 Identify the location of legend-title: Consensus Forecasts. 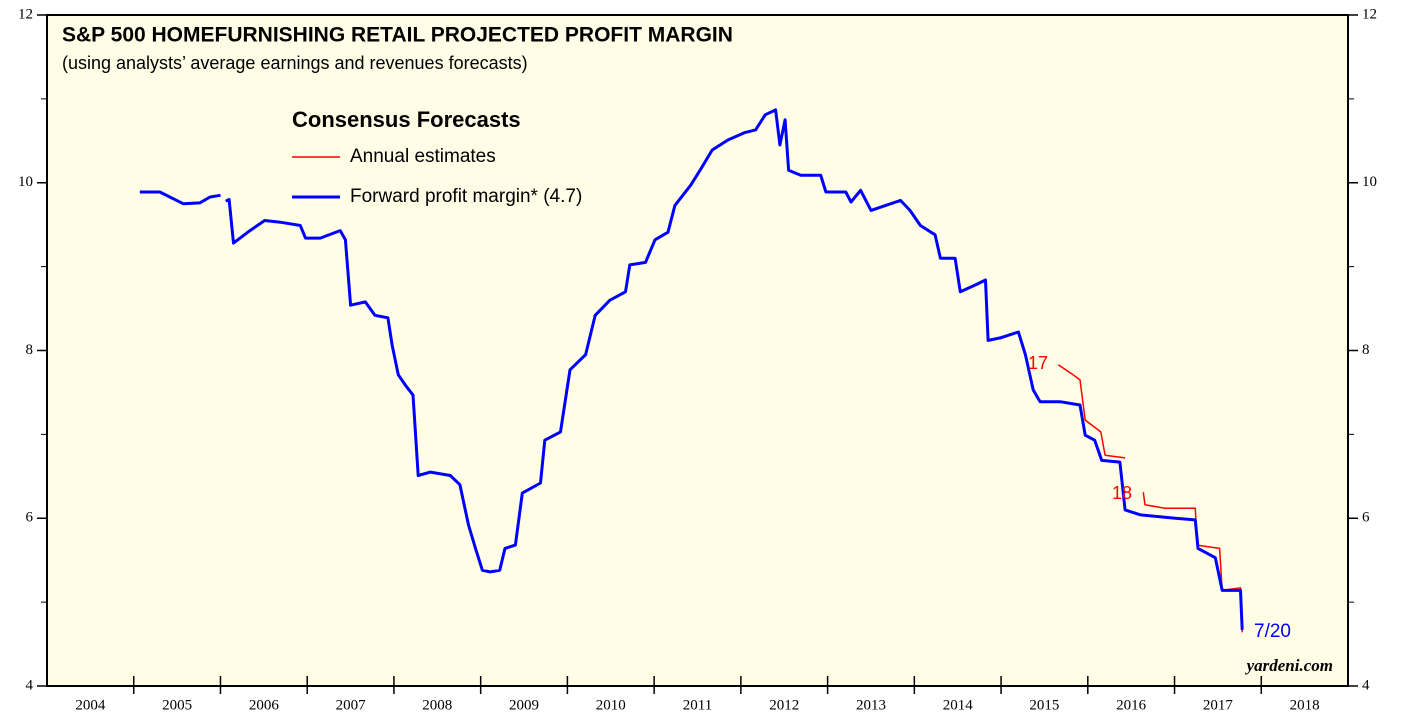
(406, 119).